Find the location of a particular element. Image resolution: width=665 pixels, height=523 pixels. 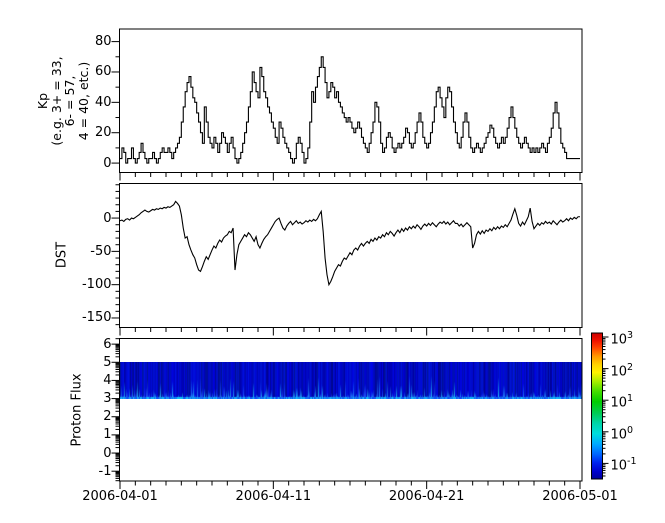

proton-flux-heatmap is located at coordinates (351, 380).